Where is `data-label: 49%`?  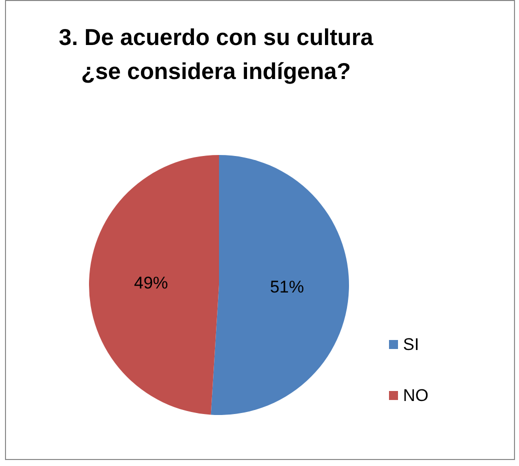 data-label: 49% is located at coordinates (151, 282).